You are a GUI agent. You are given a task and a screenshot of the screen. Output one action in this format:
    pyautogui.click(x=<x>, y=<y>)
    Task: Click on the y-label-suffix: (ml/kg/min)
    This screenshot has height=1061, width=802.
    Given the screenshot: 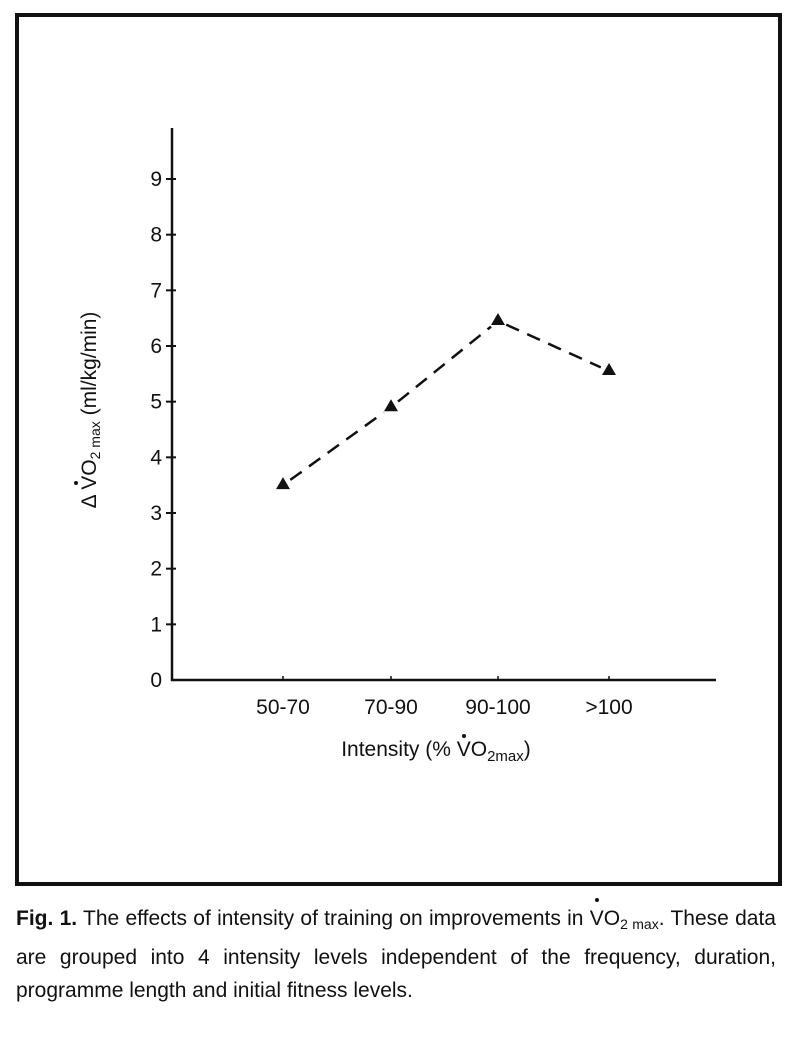 What is the action you would take?
    pyautogui.click(x=89, y=366)
    